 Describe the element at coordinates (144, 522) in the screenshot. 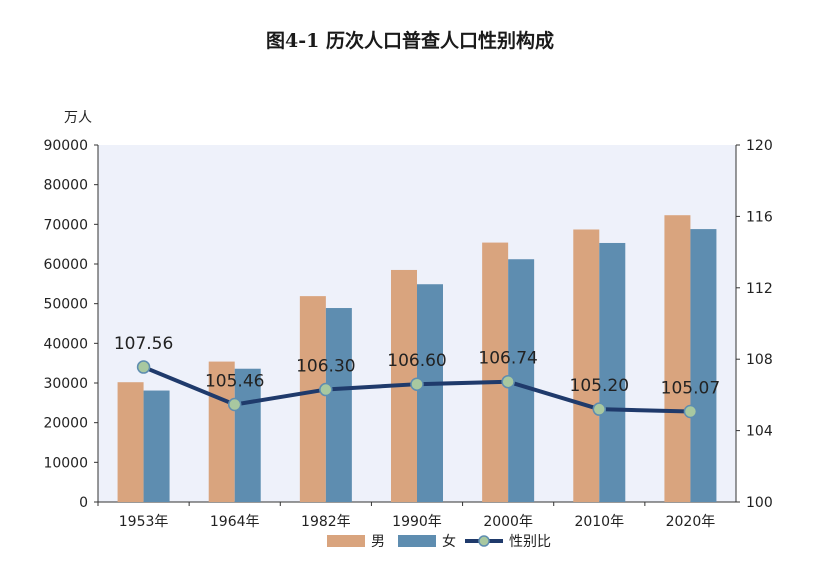

I see `x-tick-label: 1953年` at that location.